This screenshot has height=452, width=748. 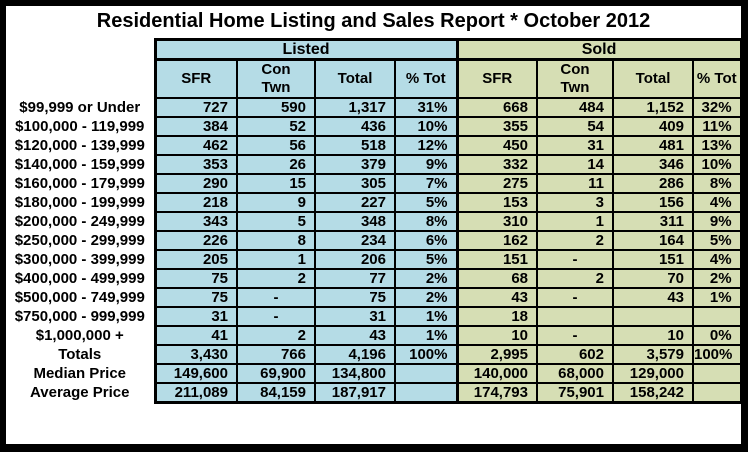 What do you see at coordinates (80, 297) in the screenshot?
I see `row-label: $500,000 - 749,999` at bounding box center [80, 297].